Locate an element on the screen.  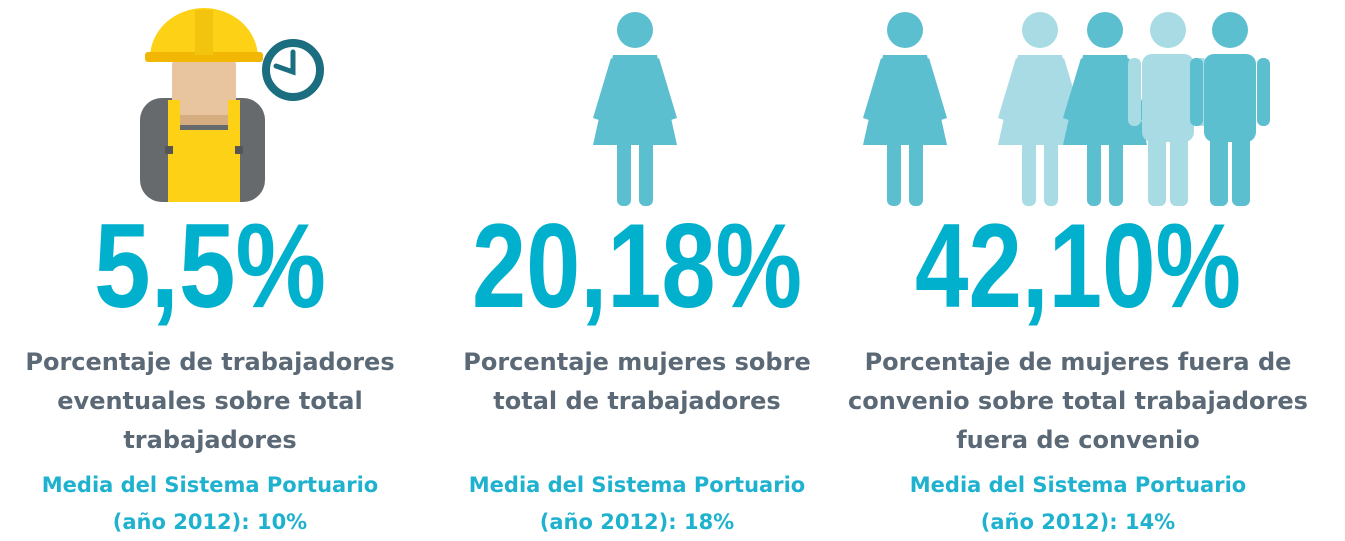
stat-value: 20,18% is located at coordinates (637, 266).